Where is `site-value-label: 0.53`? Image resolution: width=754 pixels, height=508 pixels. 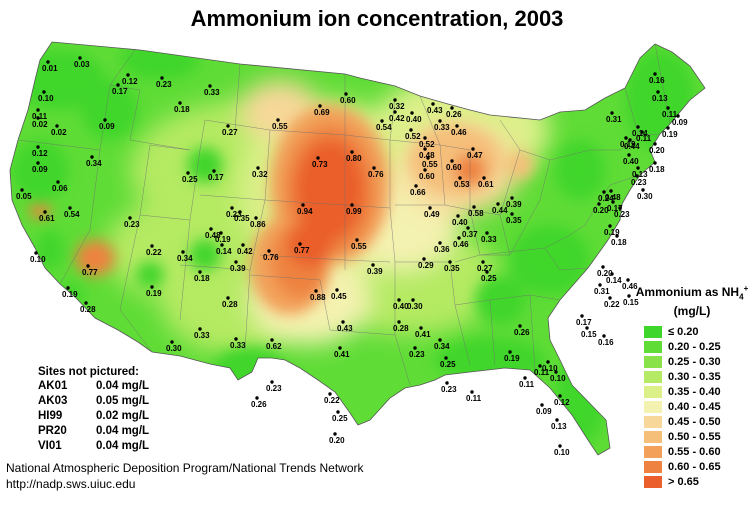 site-value-label: 0.53 is located at coordinates (462, 184).